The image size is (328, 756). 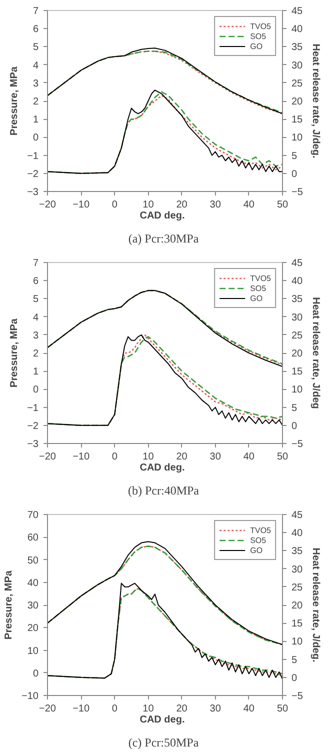 What do you see at coordinates (33, 560) in the screenshot?
I see `y-tick-label: 50` at bounding box center [33, 560].